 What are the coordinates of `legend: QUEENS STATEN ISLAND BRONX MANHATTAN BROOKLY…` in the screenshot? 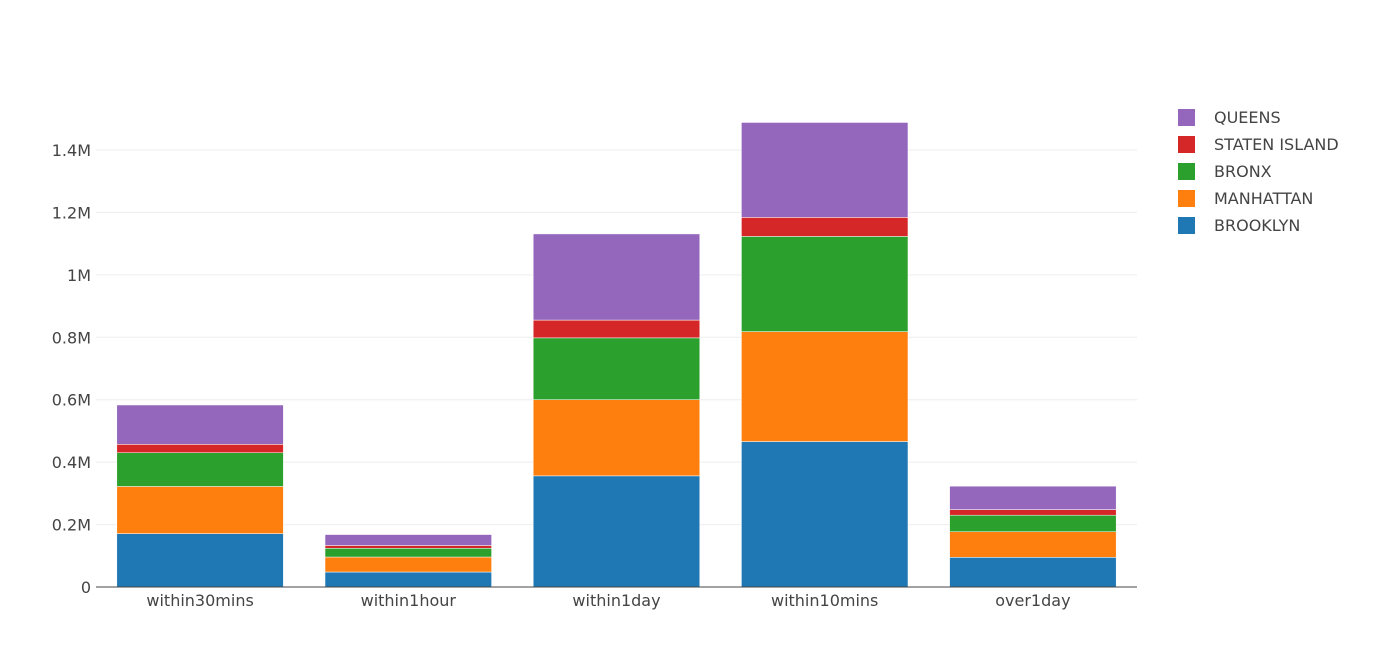 It's located at (1258, 171).